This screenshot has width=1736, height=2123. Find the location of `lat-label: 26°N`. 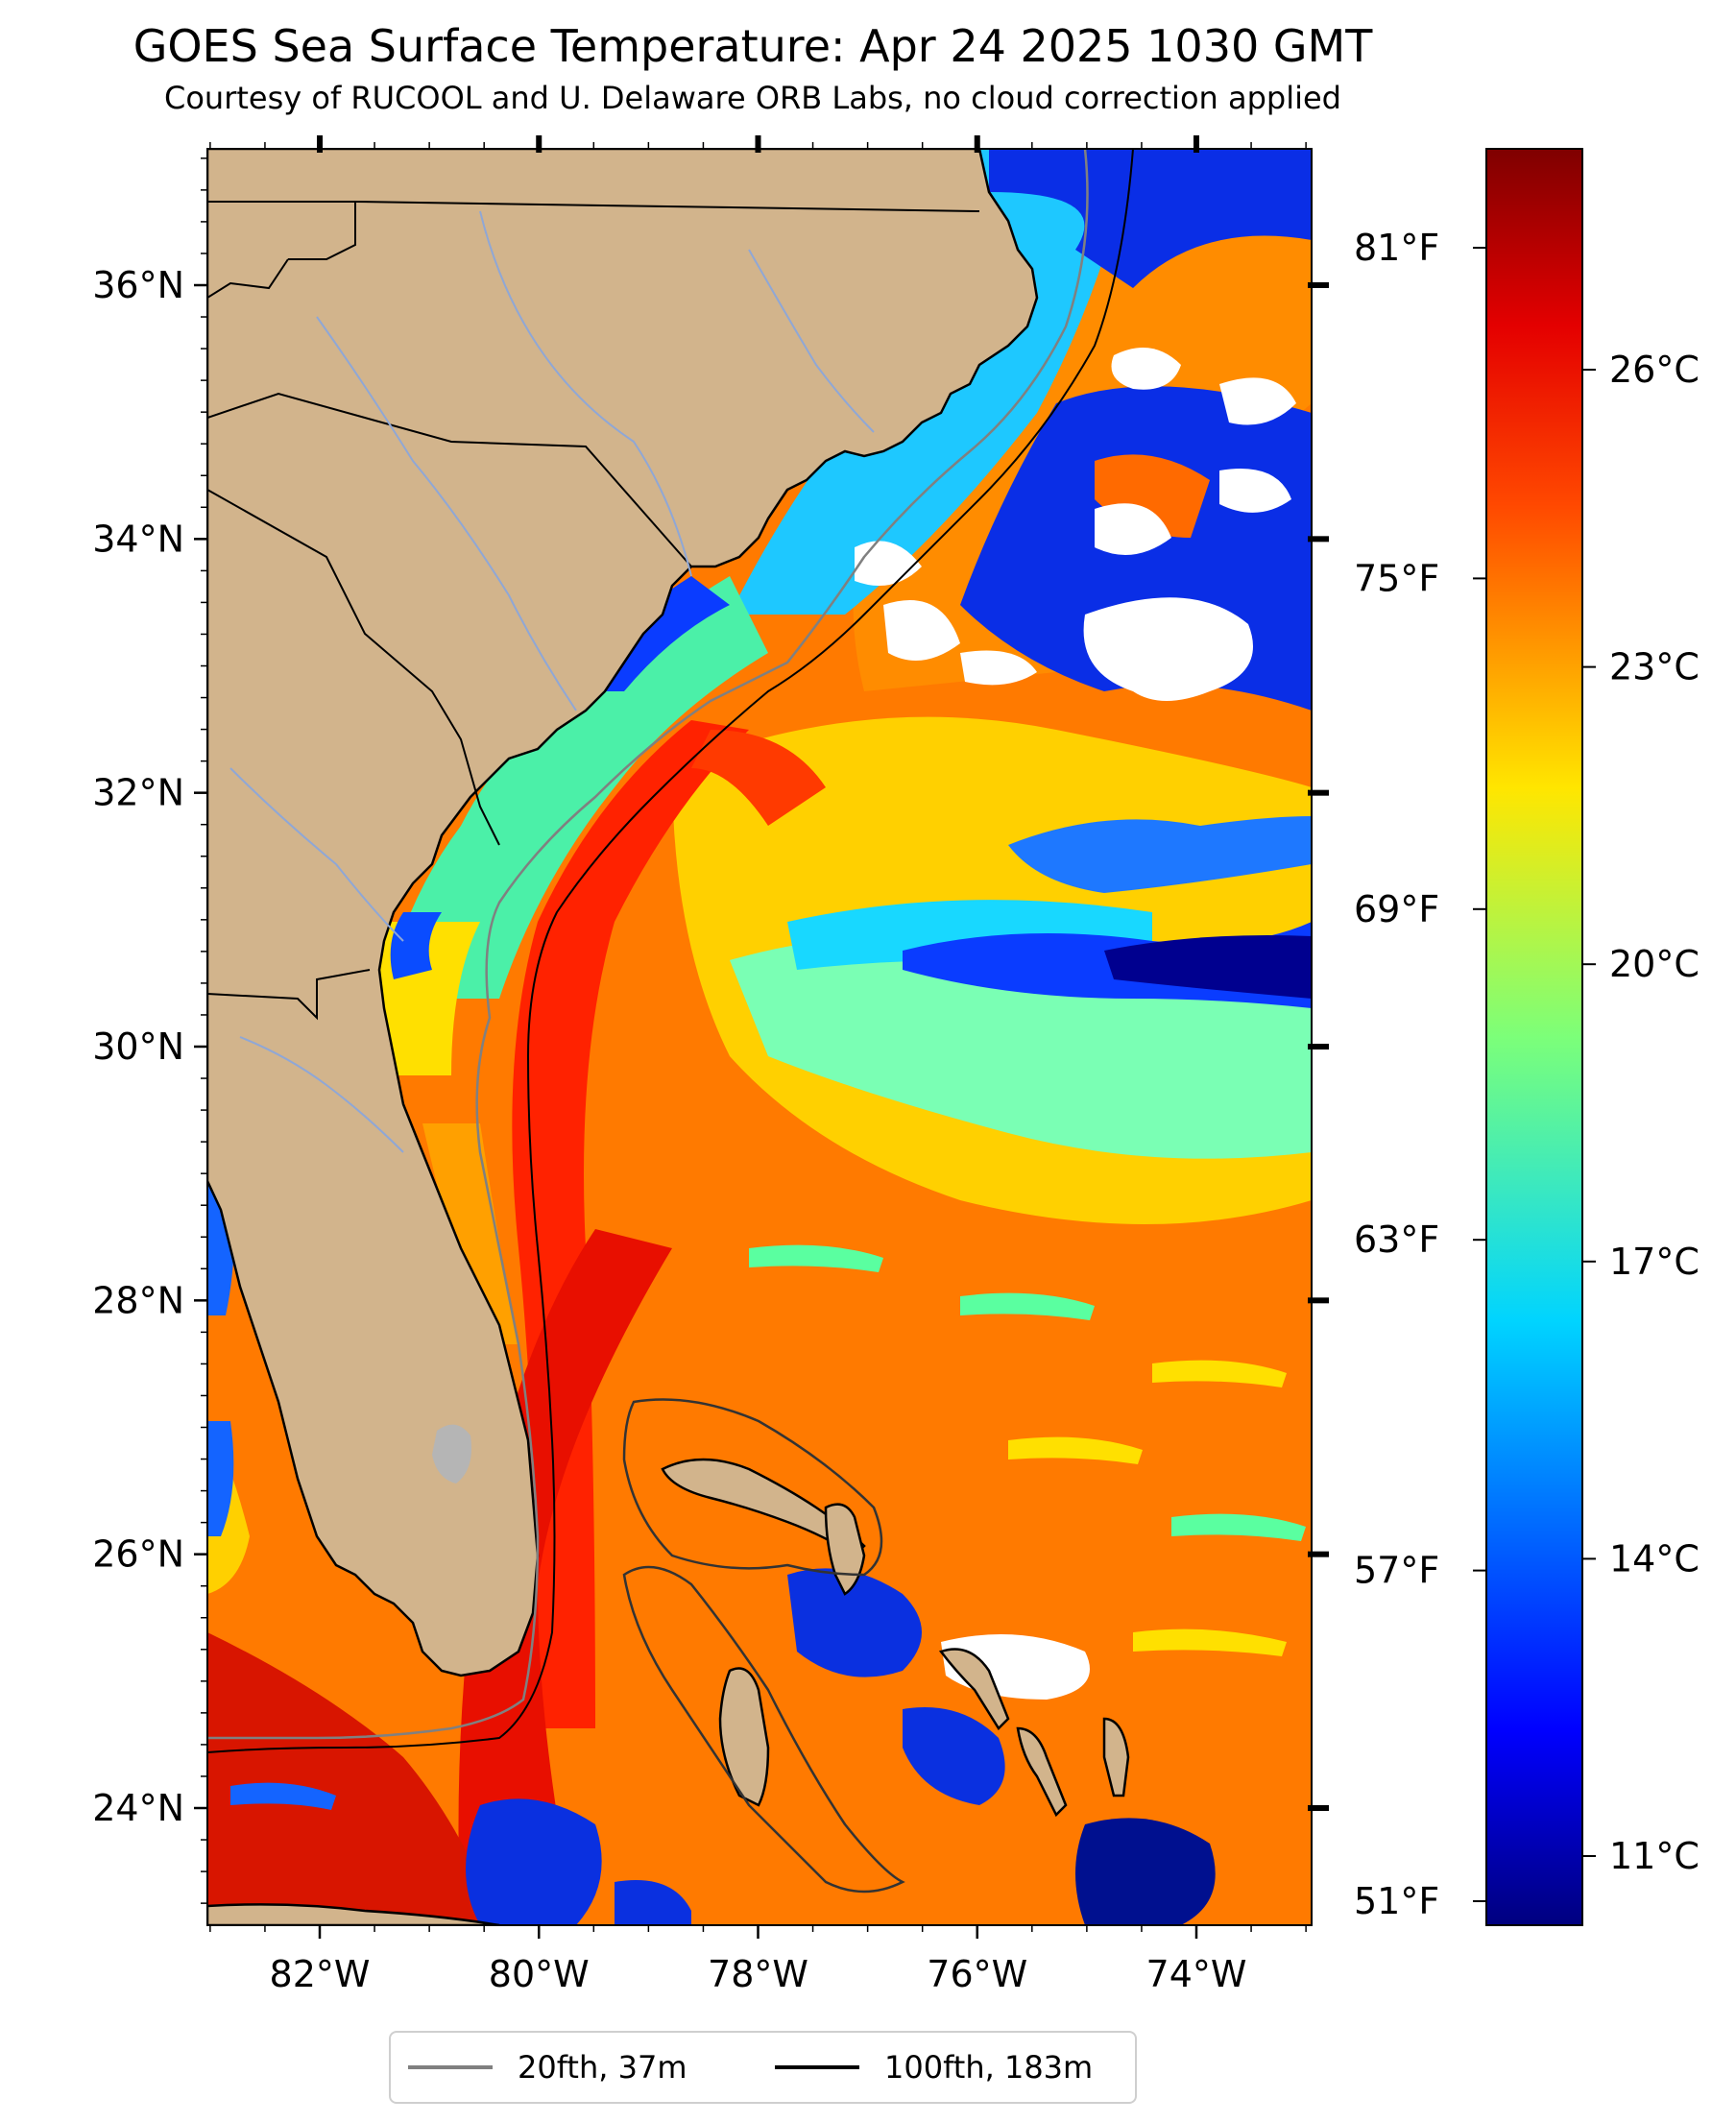

lat-label: 26°N is located at coordinates (138, 1554).